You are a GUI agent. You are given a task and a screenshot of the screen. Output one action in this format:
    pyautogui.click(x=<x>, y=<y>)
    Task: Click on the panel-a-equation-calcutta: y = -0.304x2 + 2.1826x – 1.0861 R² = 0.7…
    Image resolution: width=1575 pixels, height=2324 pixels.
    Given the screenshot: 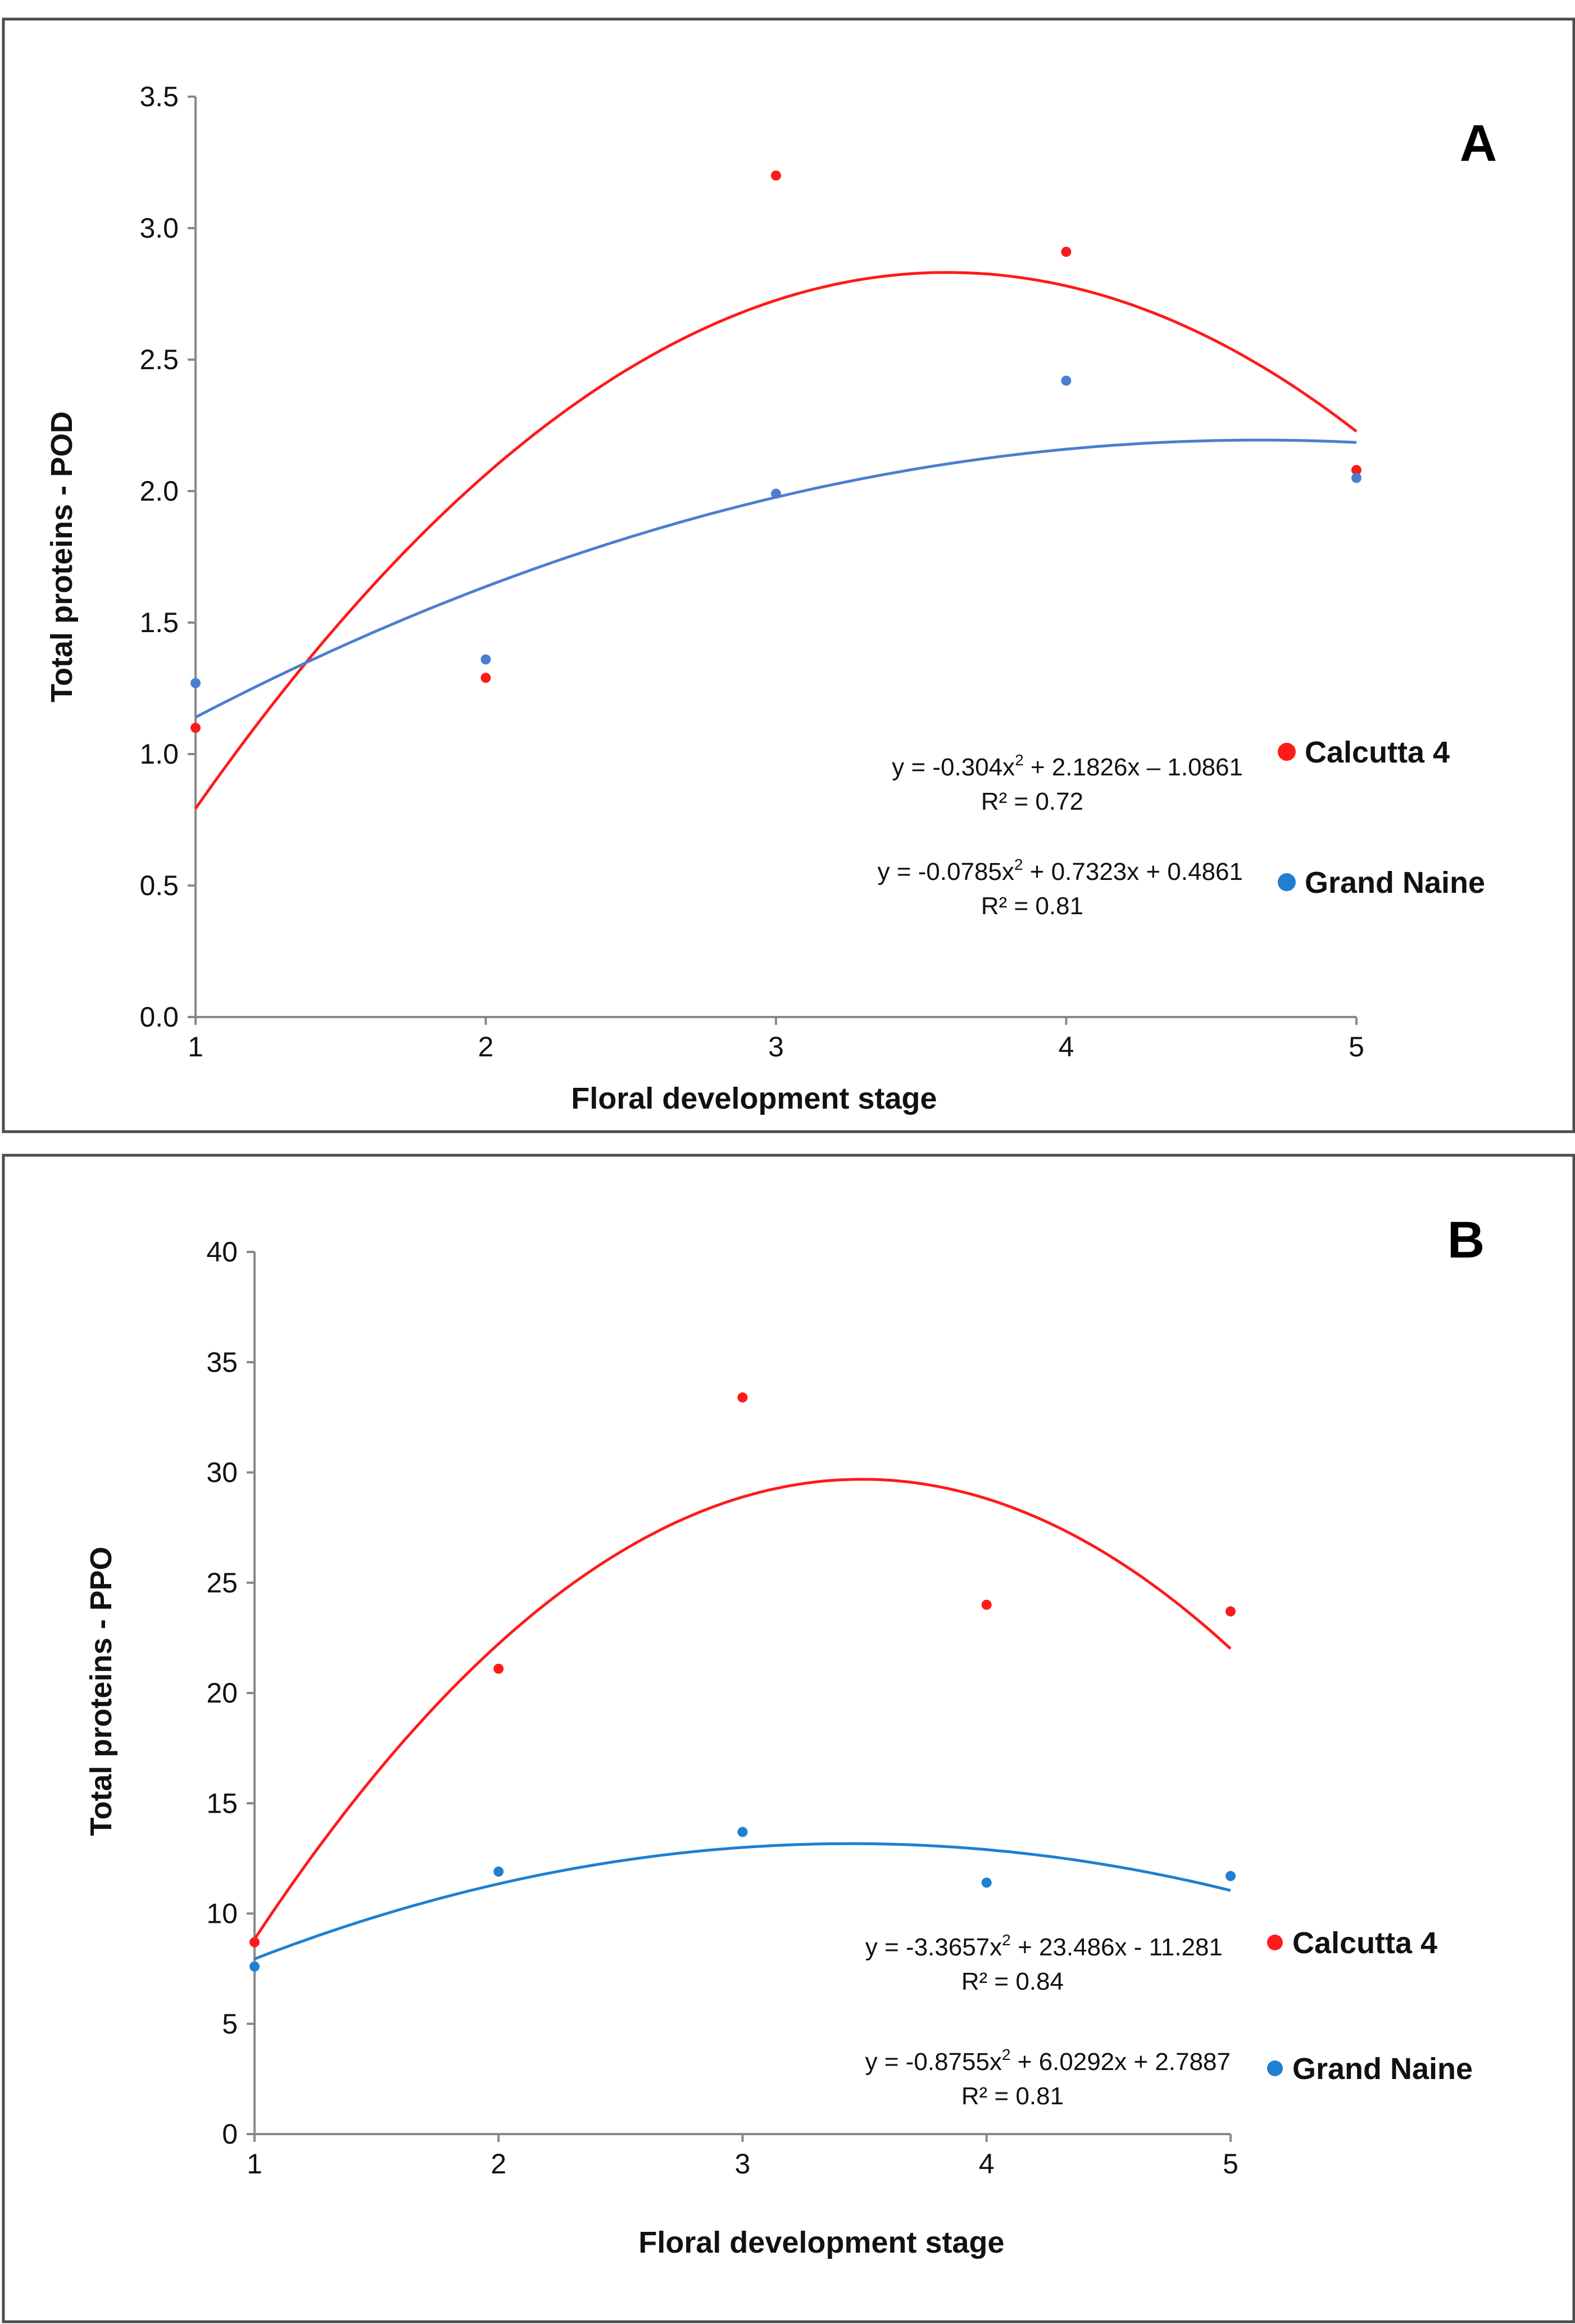 What is the action you would take?
    pyautogui.click(x=1067, y=783)
    